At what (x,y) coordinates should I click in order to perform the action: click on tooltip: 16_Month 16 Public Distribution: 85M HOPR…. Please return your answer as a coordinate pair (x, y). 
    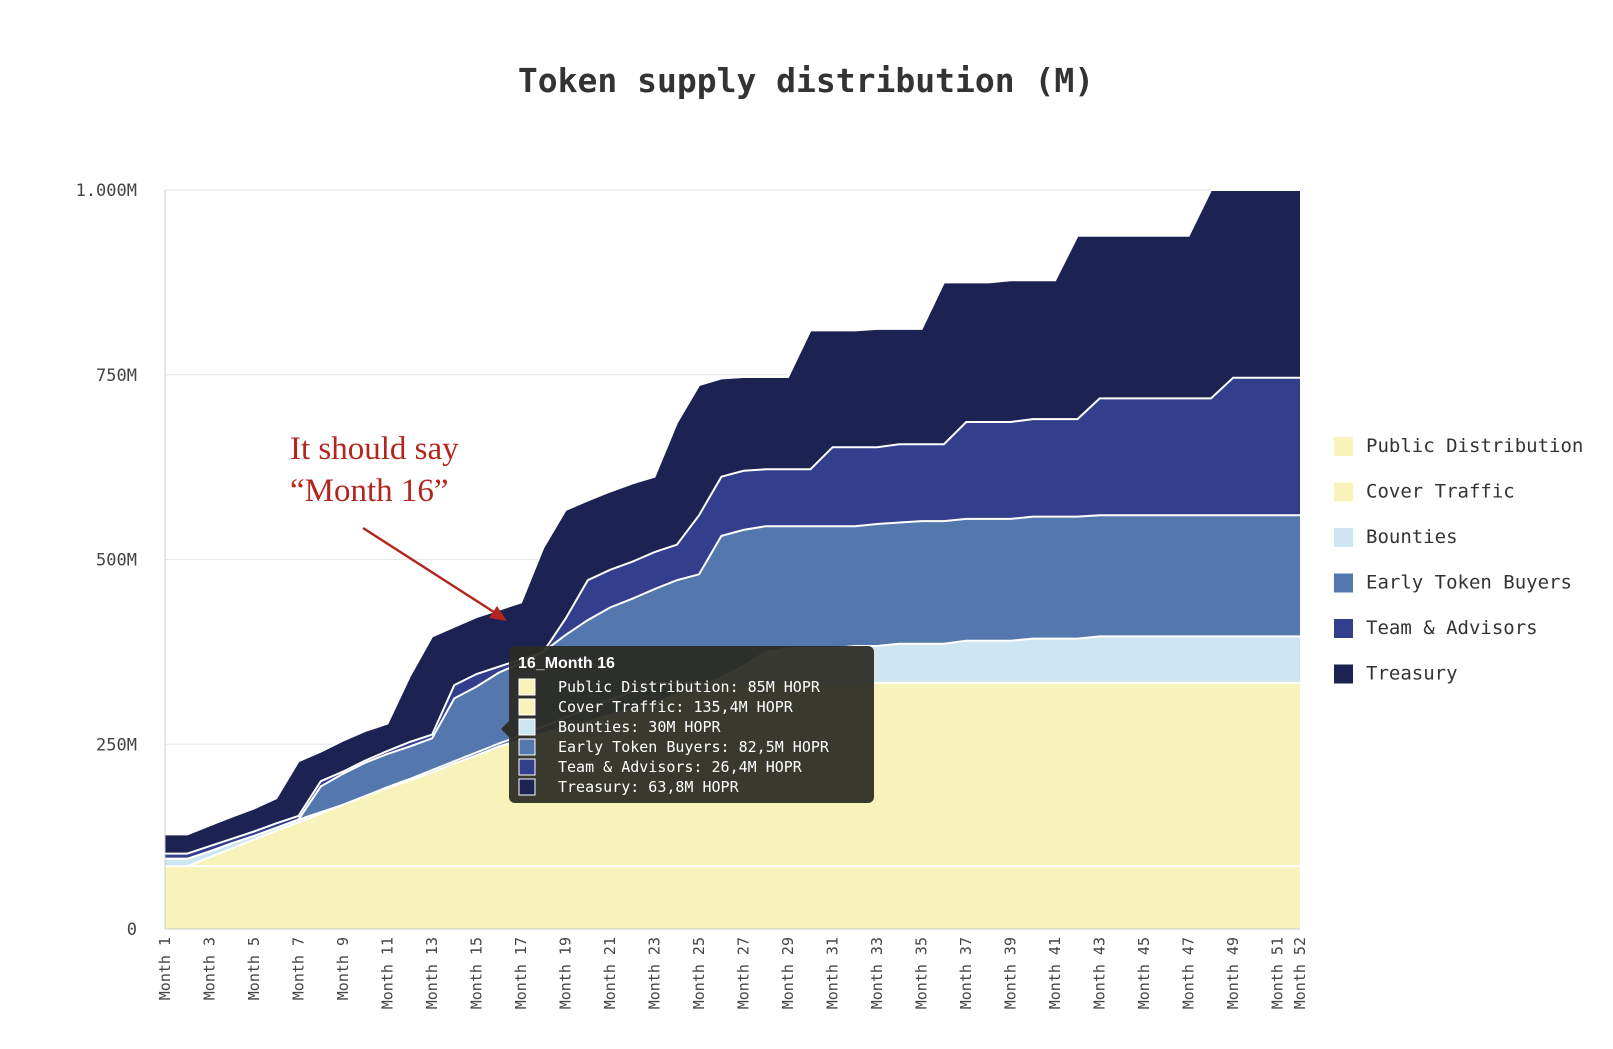
    Looking at the image, I should click on (687, 724).